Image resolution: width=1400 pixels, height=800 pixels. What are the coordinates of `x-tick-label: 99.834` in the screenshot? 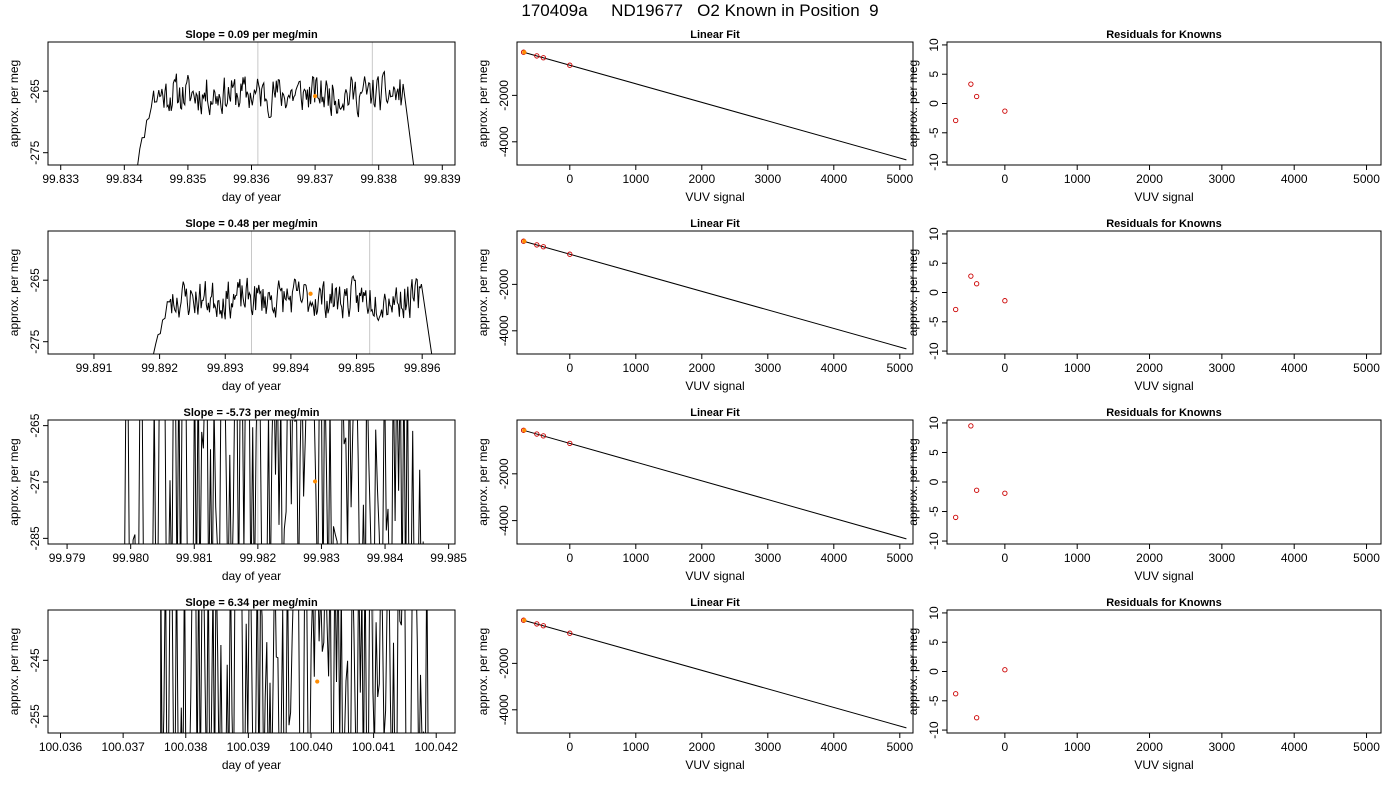 It's located at (124, 179).